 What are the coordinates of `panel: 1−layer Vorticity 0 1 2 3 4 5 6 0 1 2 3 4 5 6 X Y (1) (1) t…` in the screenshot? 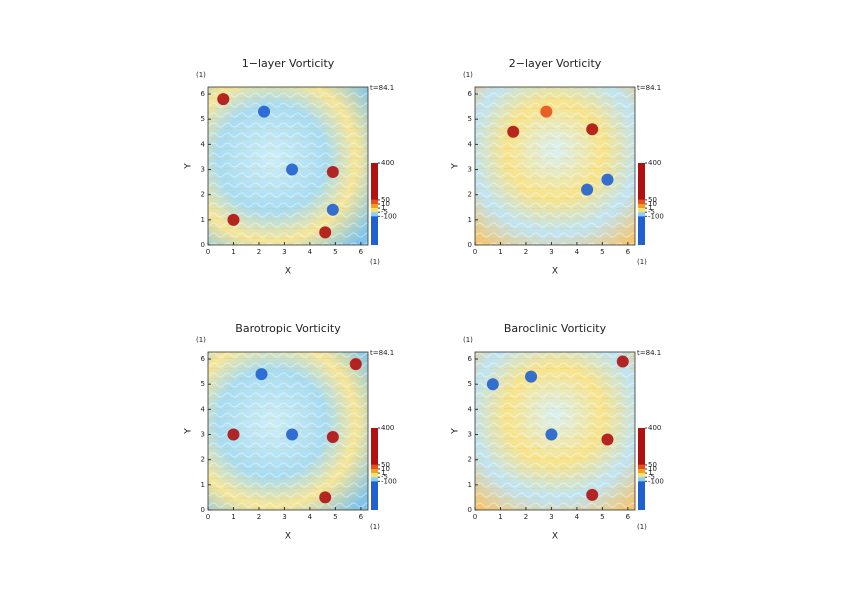 It's located at (290, 167).